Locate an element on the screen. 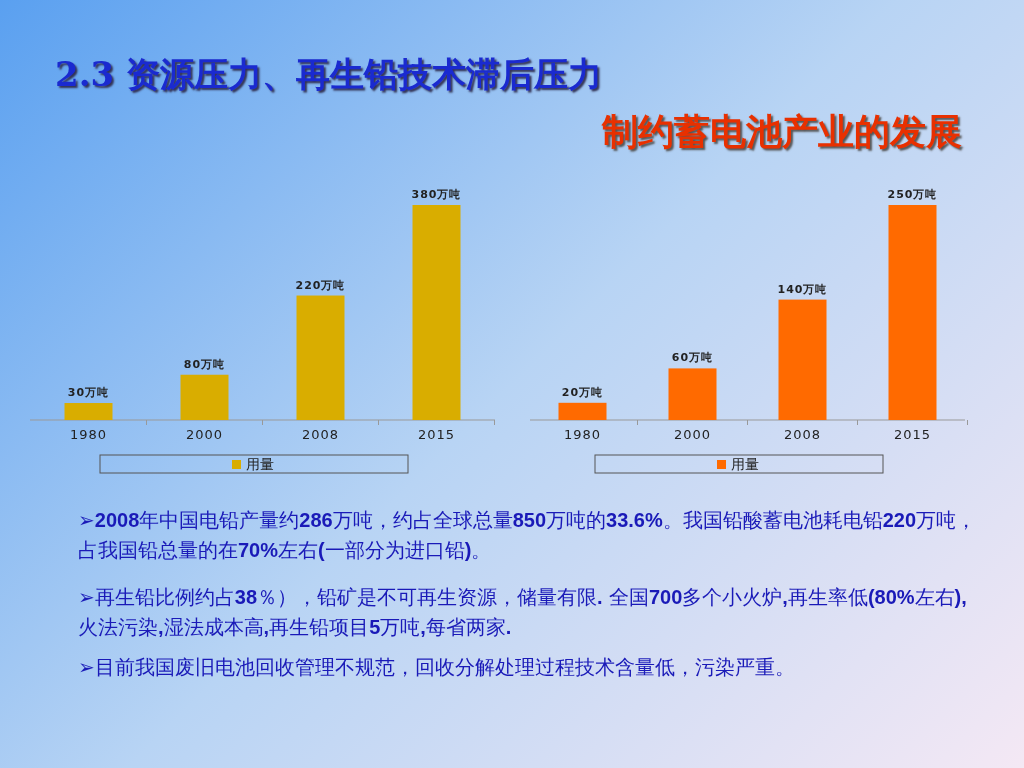 This screenshot has height=768, width=1024. text: ➢再生铅比例约占38％），铅矿是不可再生资源，储量有限. 全国700多个小火炉,再生率低(80%左右),火法污染,湿法成本高,再生铅项目5万吨,每省两家. is located at coordinates (522, 612).